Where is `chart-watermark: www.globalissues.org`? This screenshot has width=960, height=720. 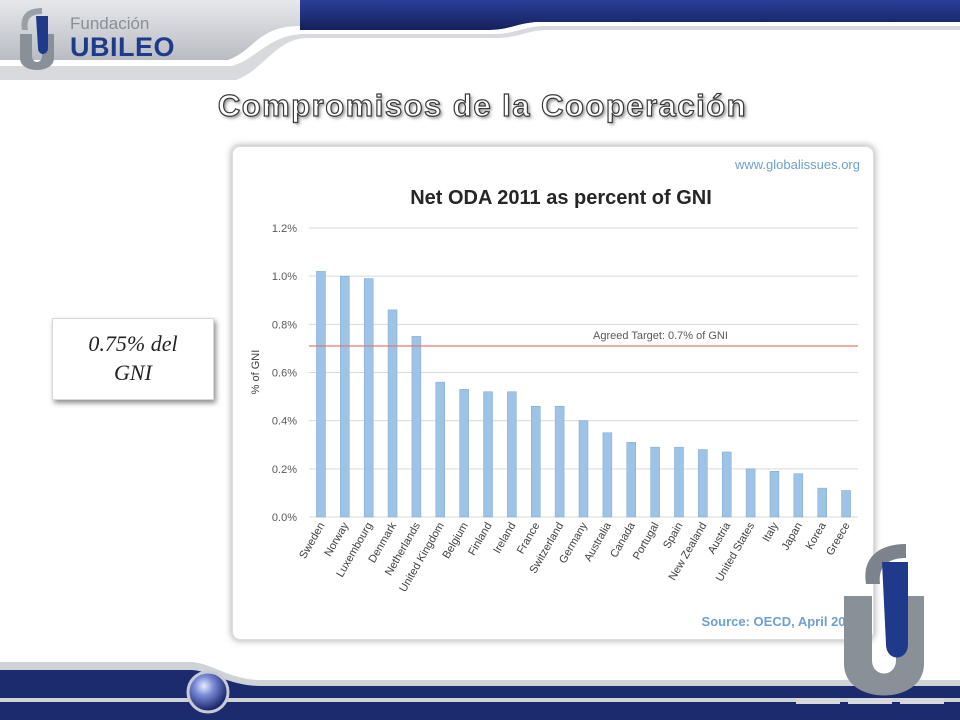
chart-watermark: www.globalissues.org is located at coordinates (797, 164).